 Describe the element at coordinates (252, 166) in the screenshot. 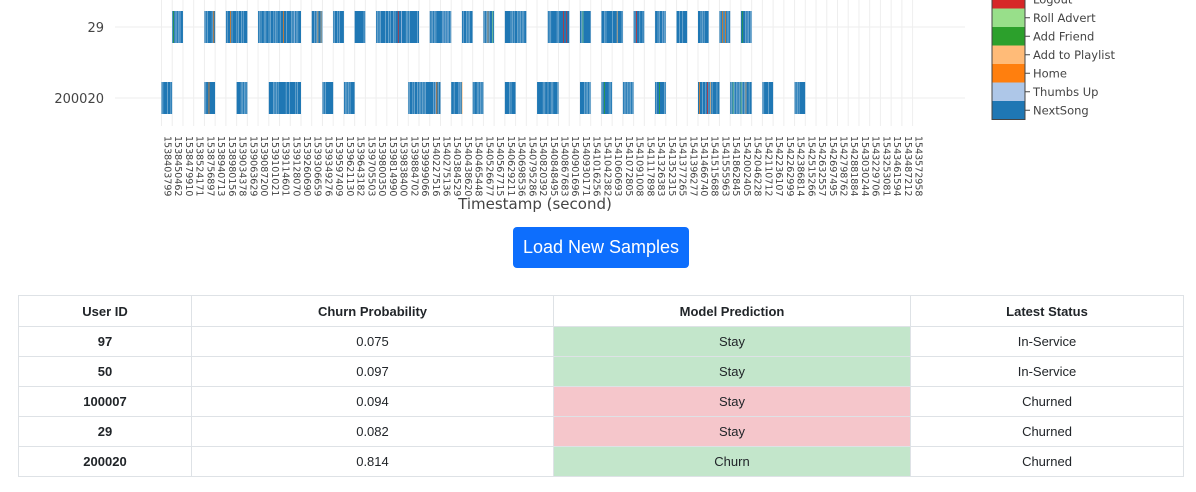

I see `x-tick-label: 1539063629` at that location.